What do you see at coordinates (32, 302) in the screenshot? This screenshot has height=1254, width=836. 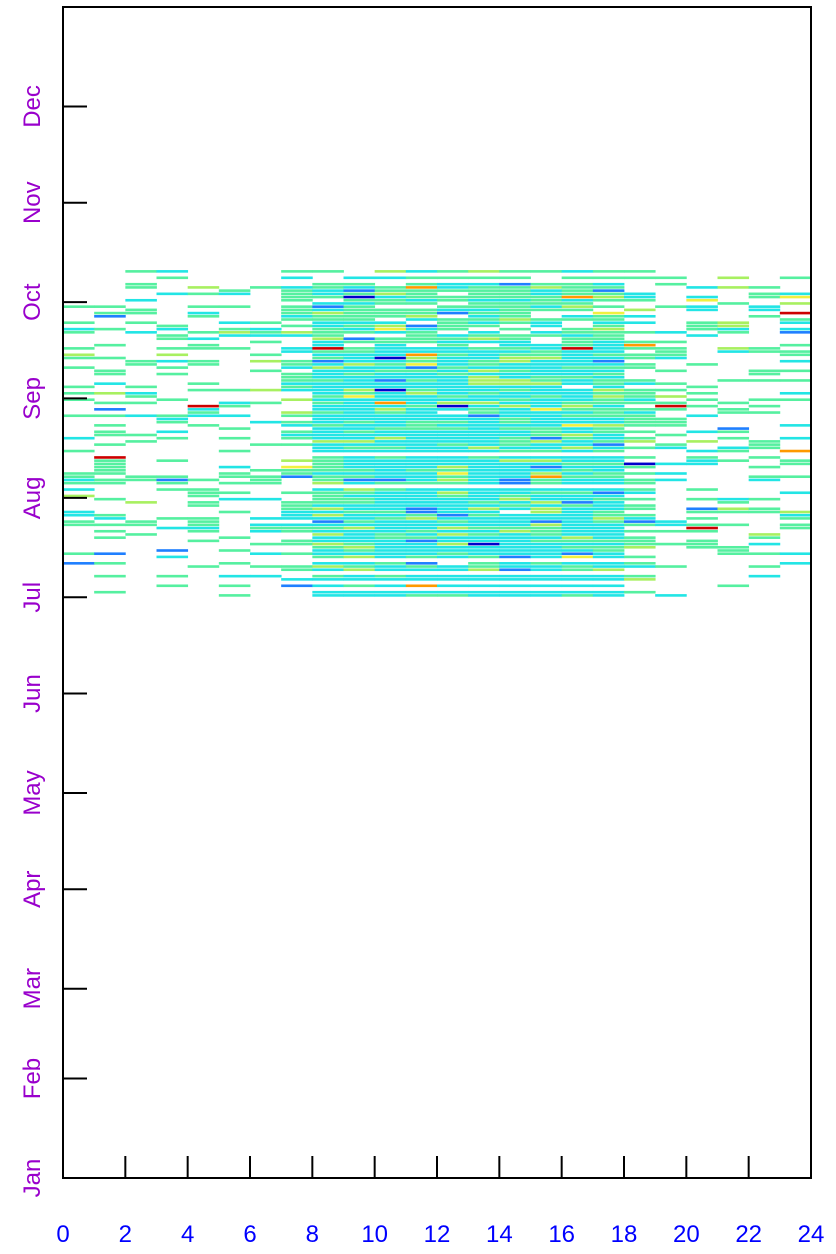 I see `y-tick-label: Oct` at bounding box center [32, 302].